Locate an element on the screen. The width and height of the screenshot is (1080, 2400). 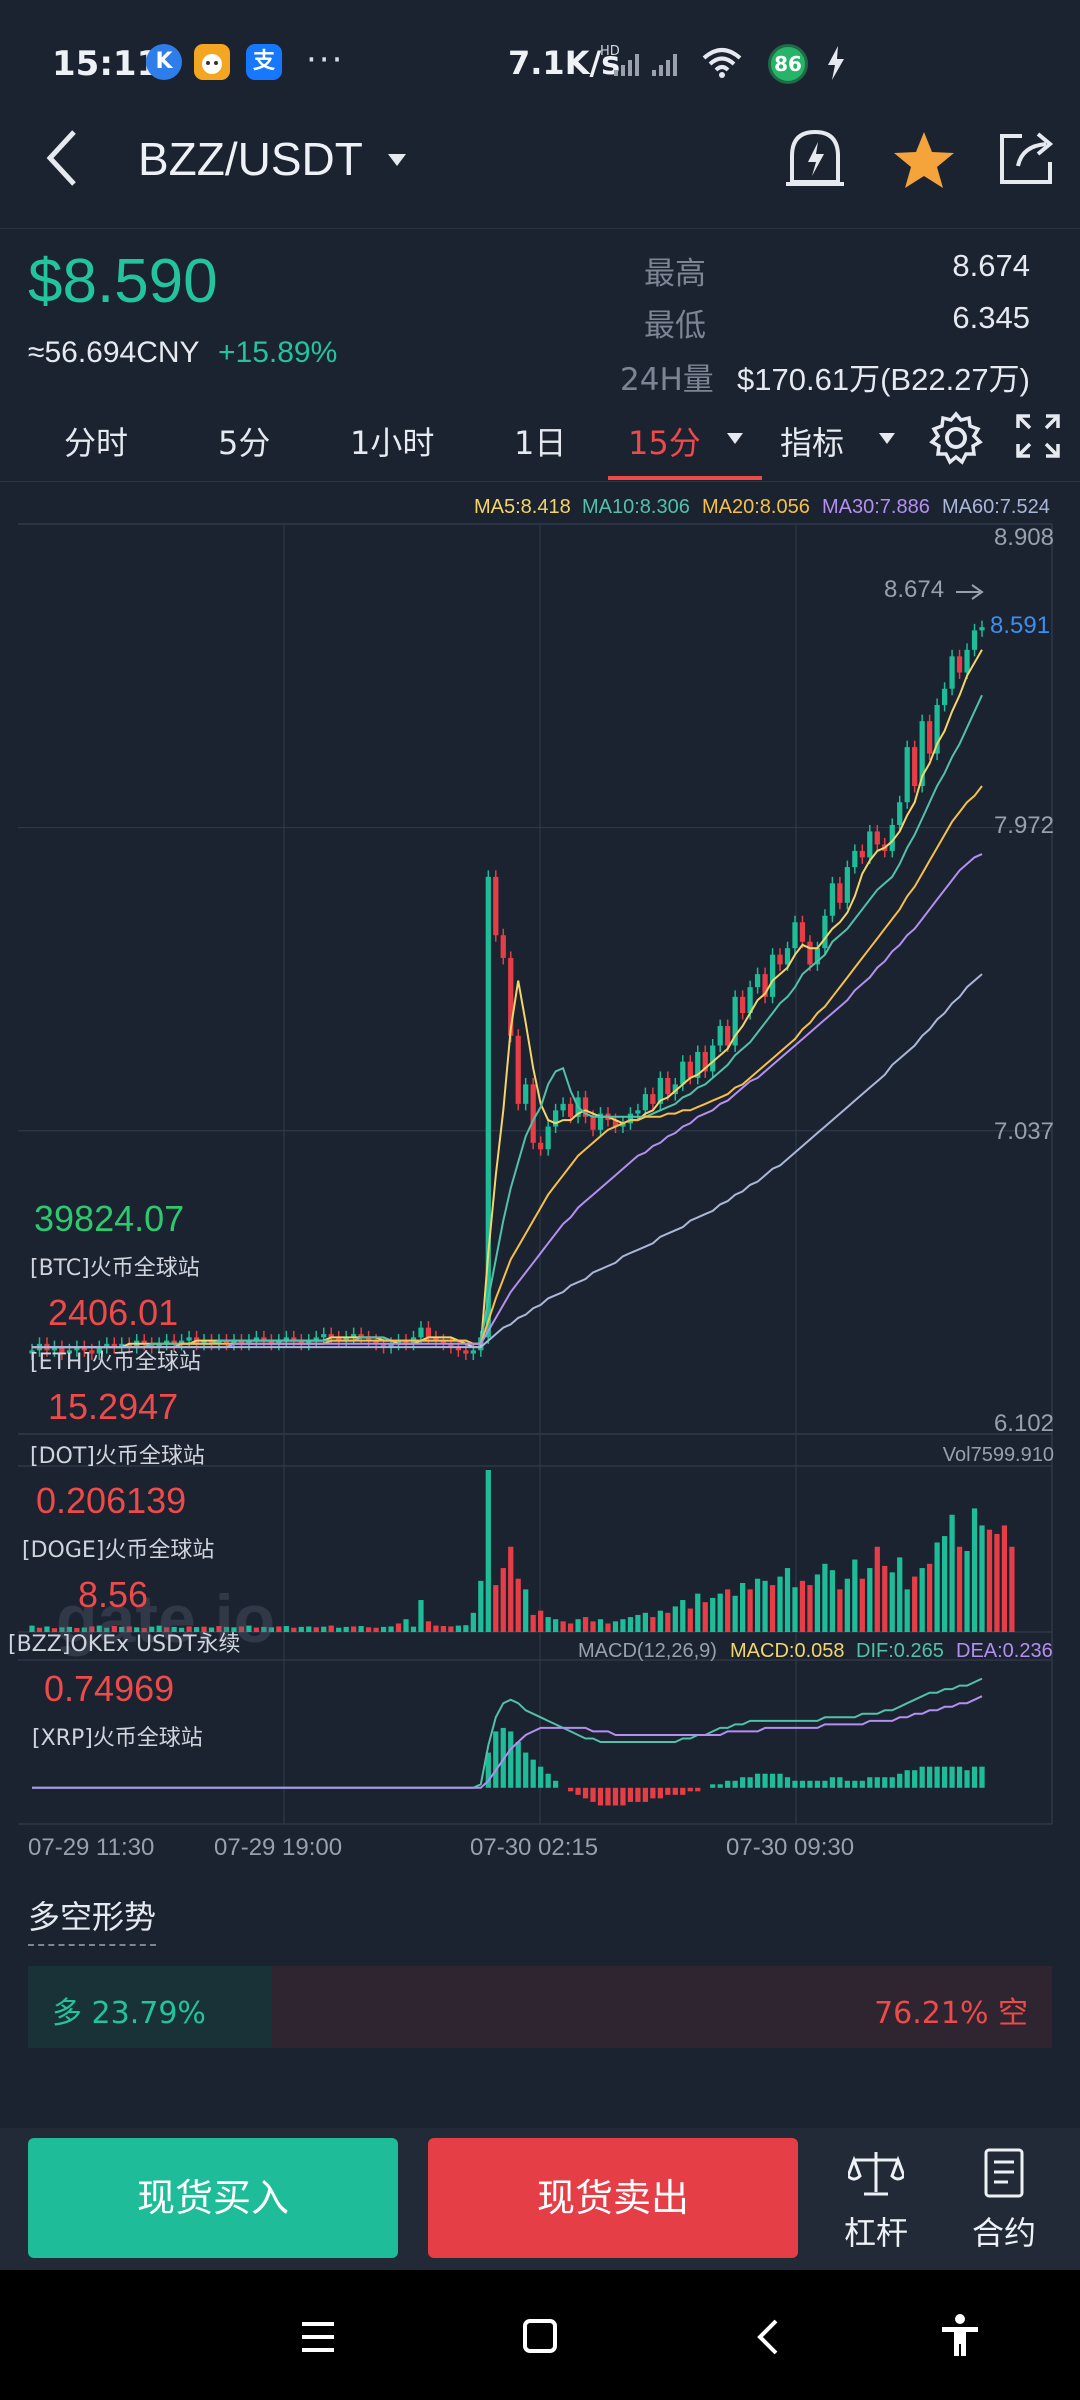
back-icon is located at coordinates (62, 158).